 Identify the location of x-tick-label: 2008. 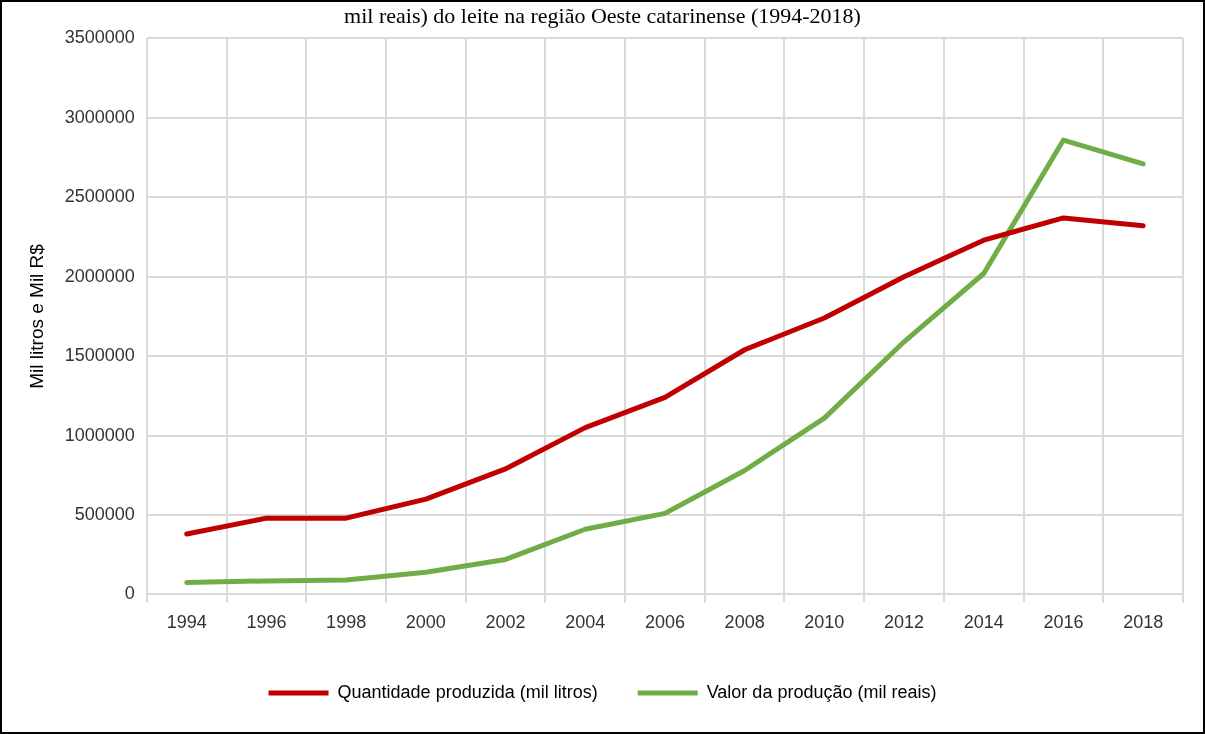
(744, 622).